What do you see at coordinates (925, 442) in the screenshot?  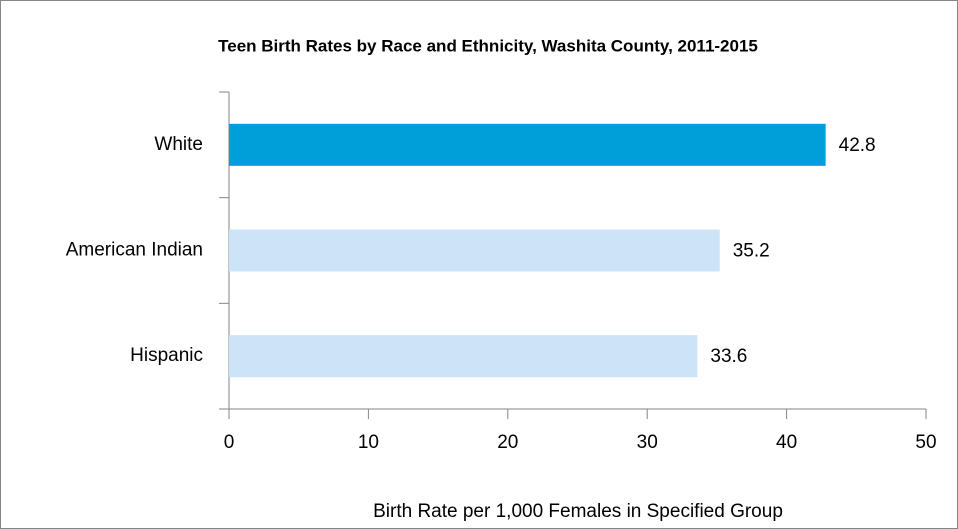 I see `x-tick-label: 50` at bounding box center [925, 442].